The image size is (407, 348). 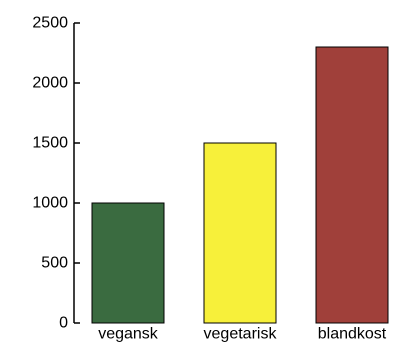 I want to click on x-tick-label: blandkost, so click(x=352, y=334).